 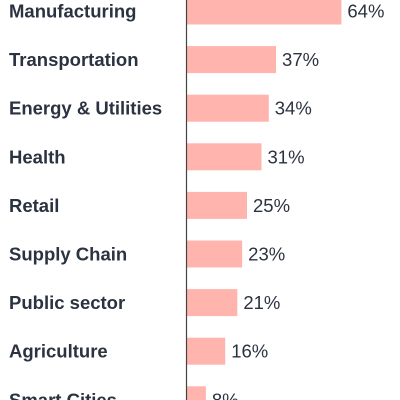 I want to click on category-label: Agriculture, so click(x=58, y=351).